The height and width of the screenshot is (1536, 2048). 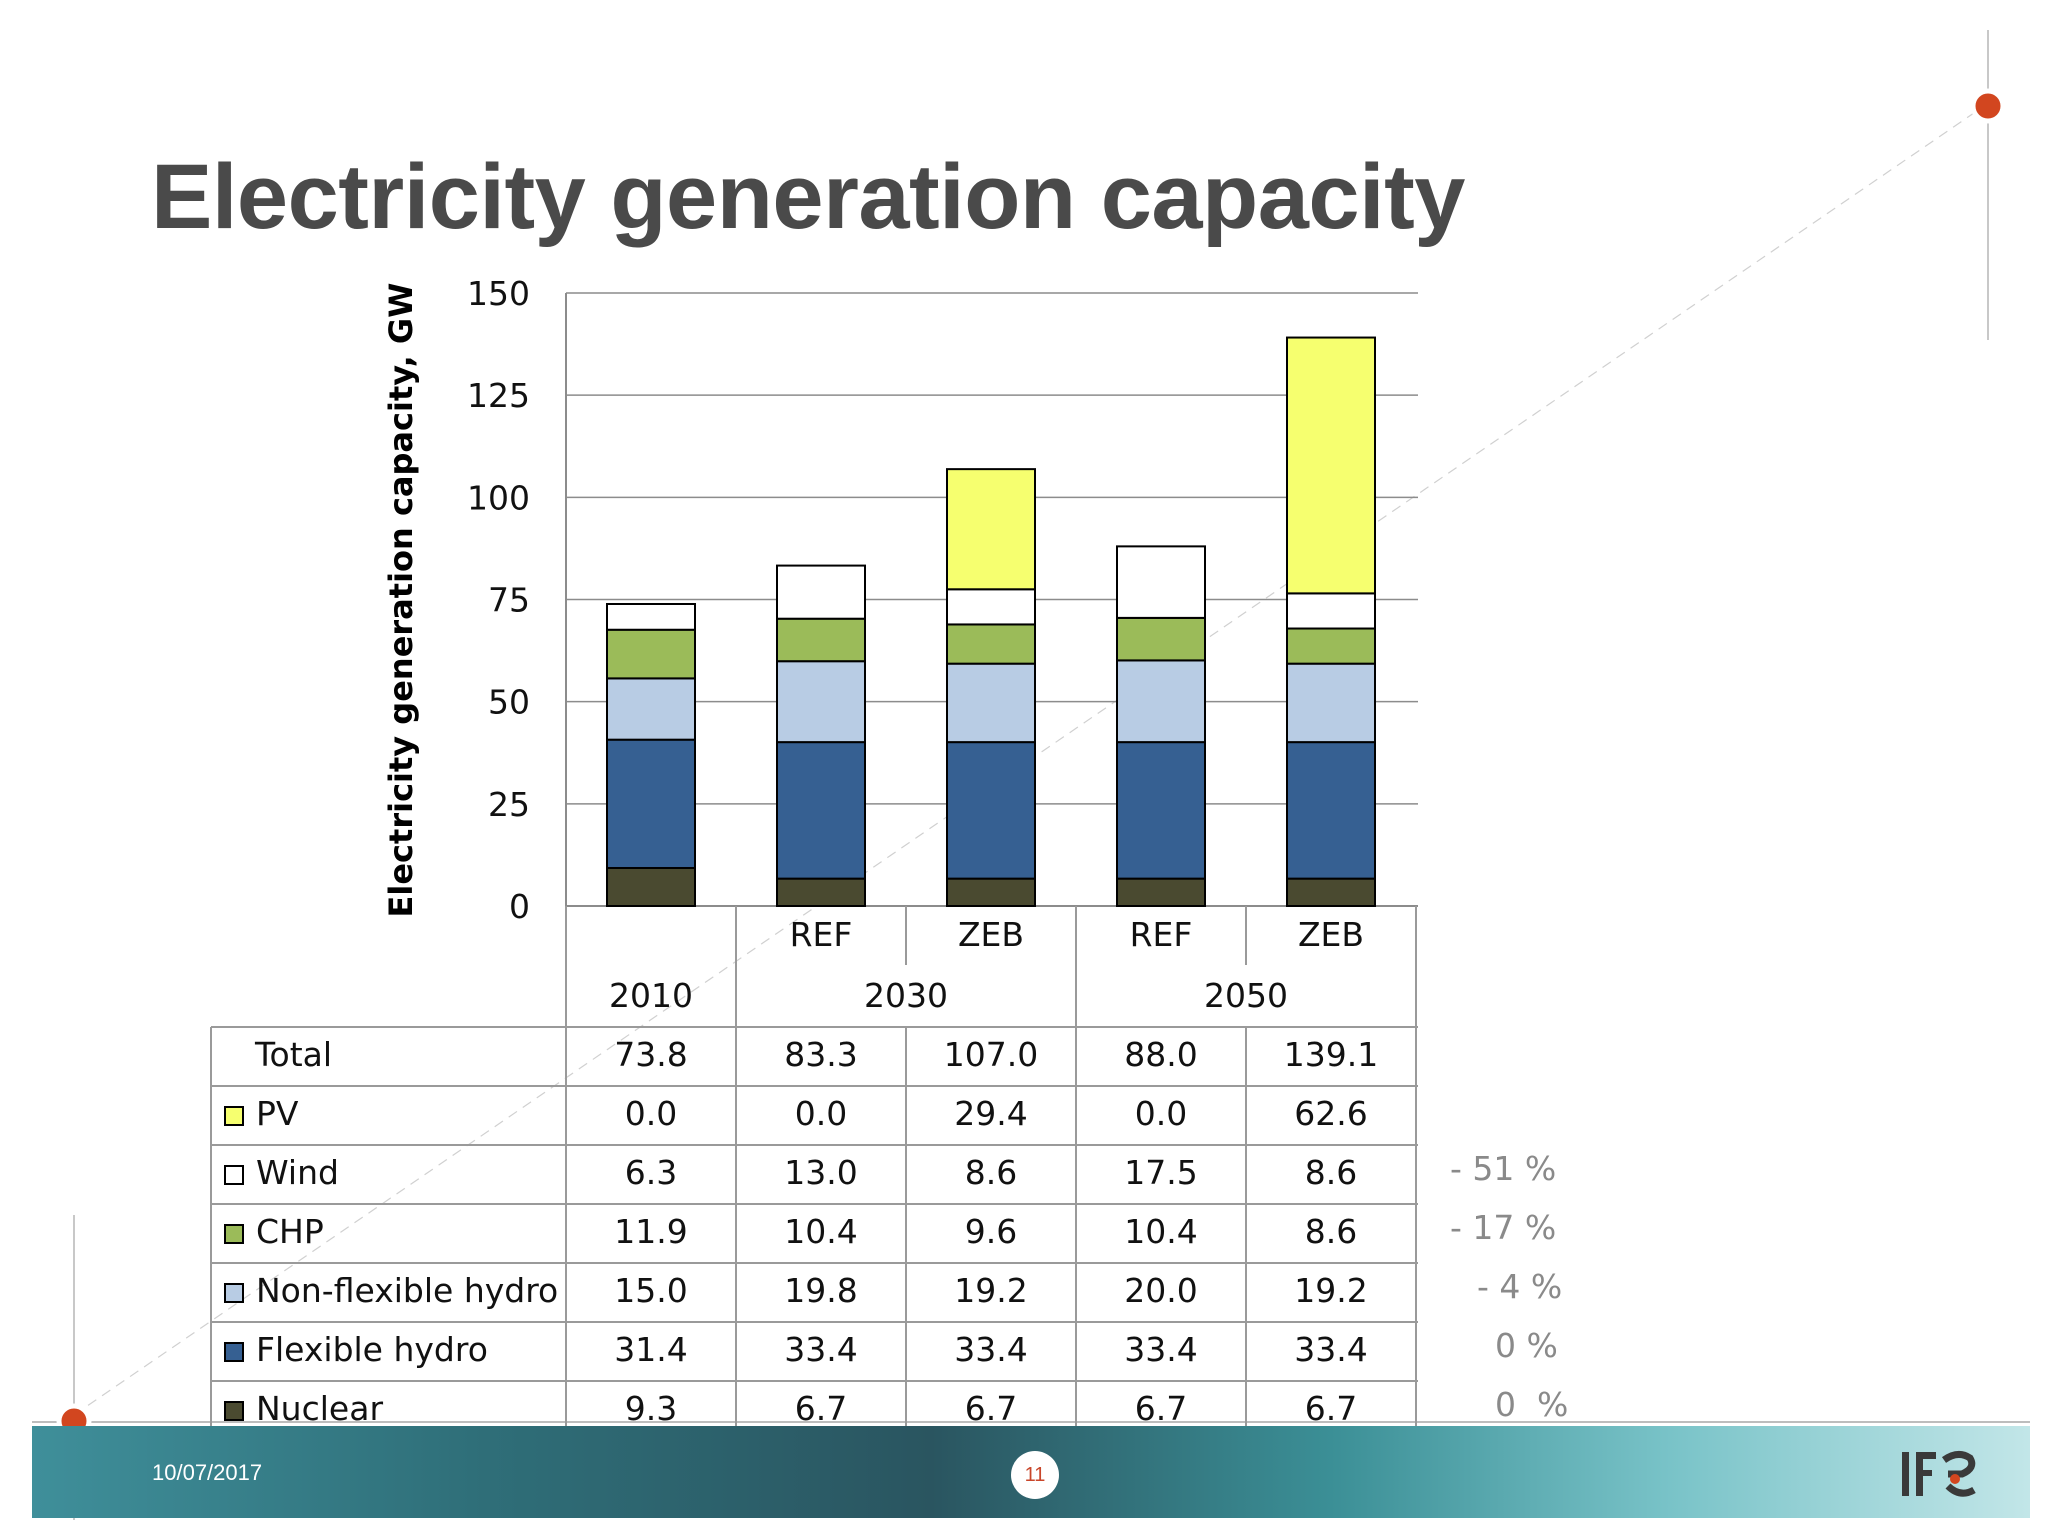 I want to click on table-row-label: Total, so click(x=294, y=1054).